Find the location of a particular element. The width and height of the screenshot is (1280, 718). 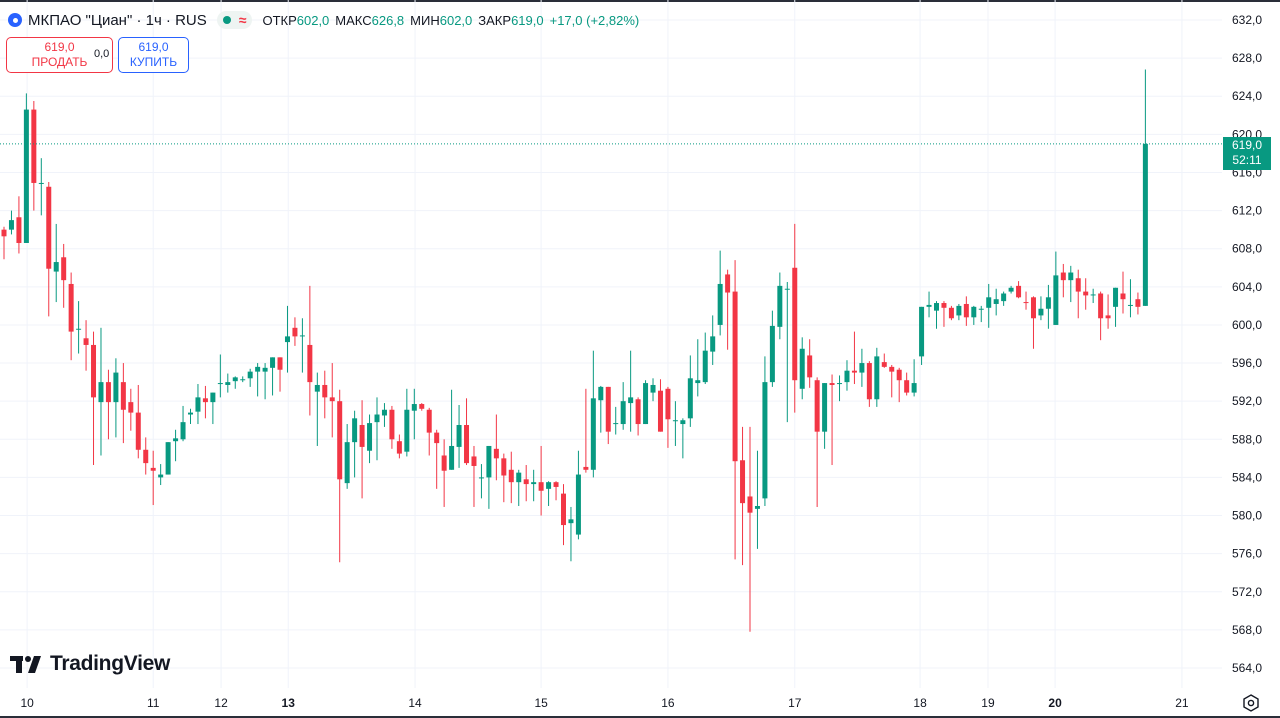

time-axis: 10 11 12 13 14 15 16 17 18 19 20 21 is located at coordinates (604, 703).